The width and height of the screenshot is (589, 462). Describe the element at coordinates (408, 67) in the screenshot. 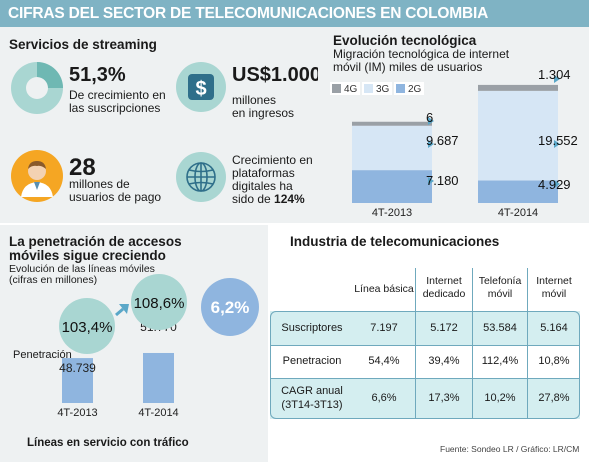

I see `tech-subtitle-2: móvil (IM) miles de usuarios` at that location.